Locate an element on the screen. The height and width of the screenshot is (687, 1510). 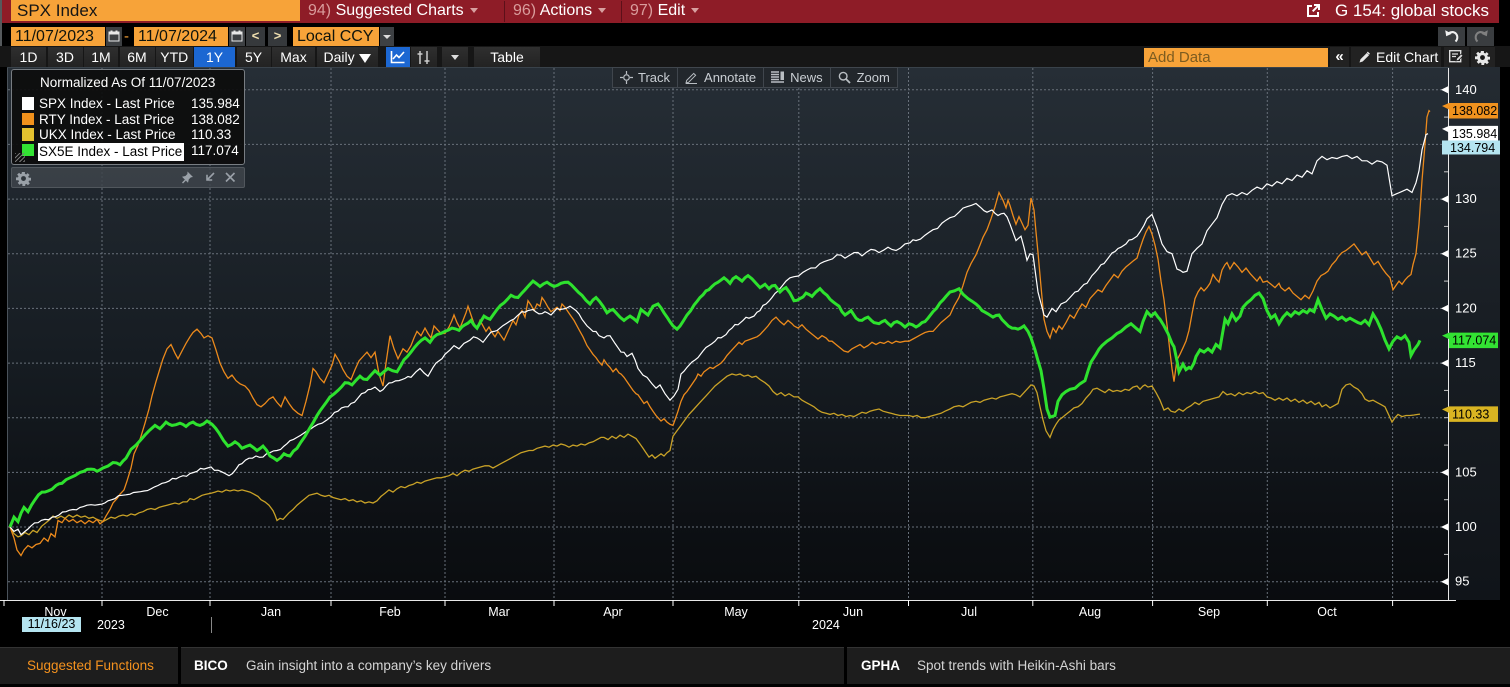
svg-text: 135.984 is located at coordinates (1474, 134).